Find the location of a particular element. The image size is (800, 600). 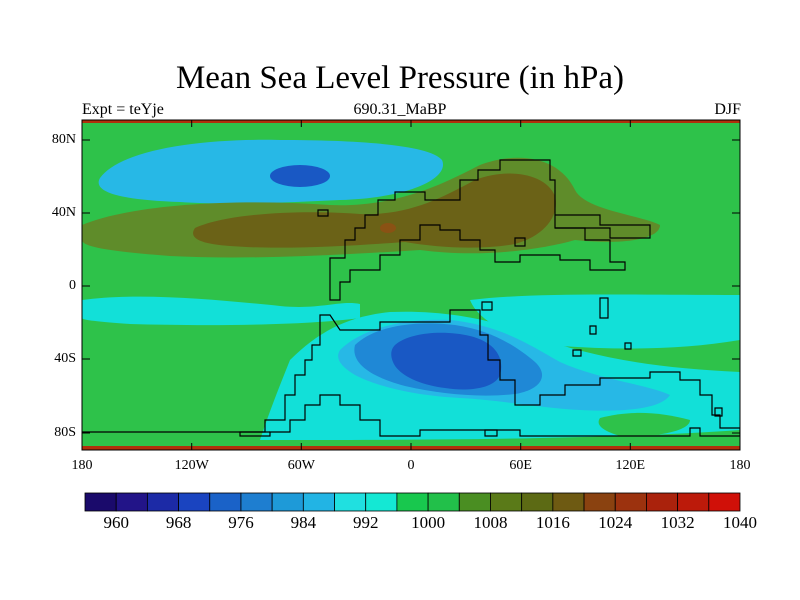

lat-label-40s: 40S is located at coordinates (65, 358).